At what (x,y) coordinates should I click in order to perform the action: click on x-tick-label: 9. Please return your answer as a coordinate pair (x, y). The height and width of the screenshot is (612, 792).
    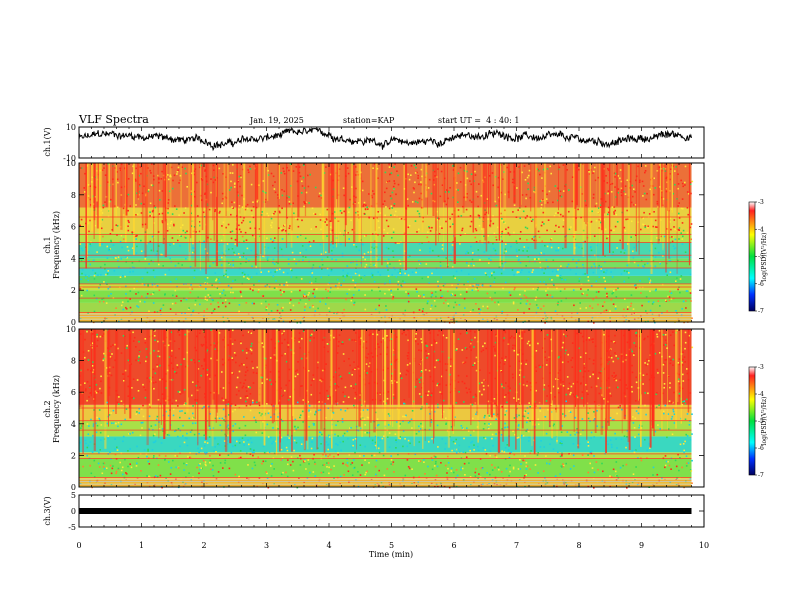
    Looking at the image, I should click on (641, 545).